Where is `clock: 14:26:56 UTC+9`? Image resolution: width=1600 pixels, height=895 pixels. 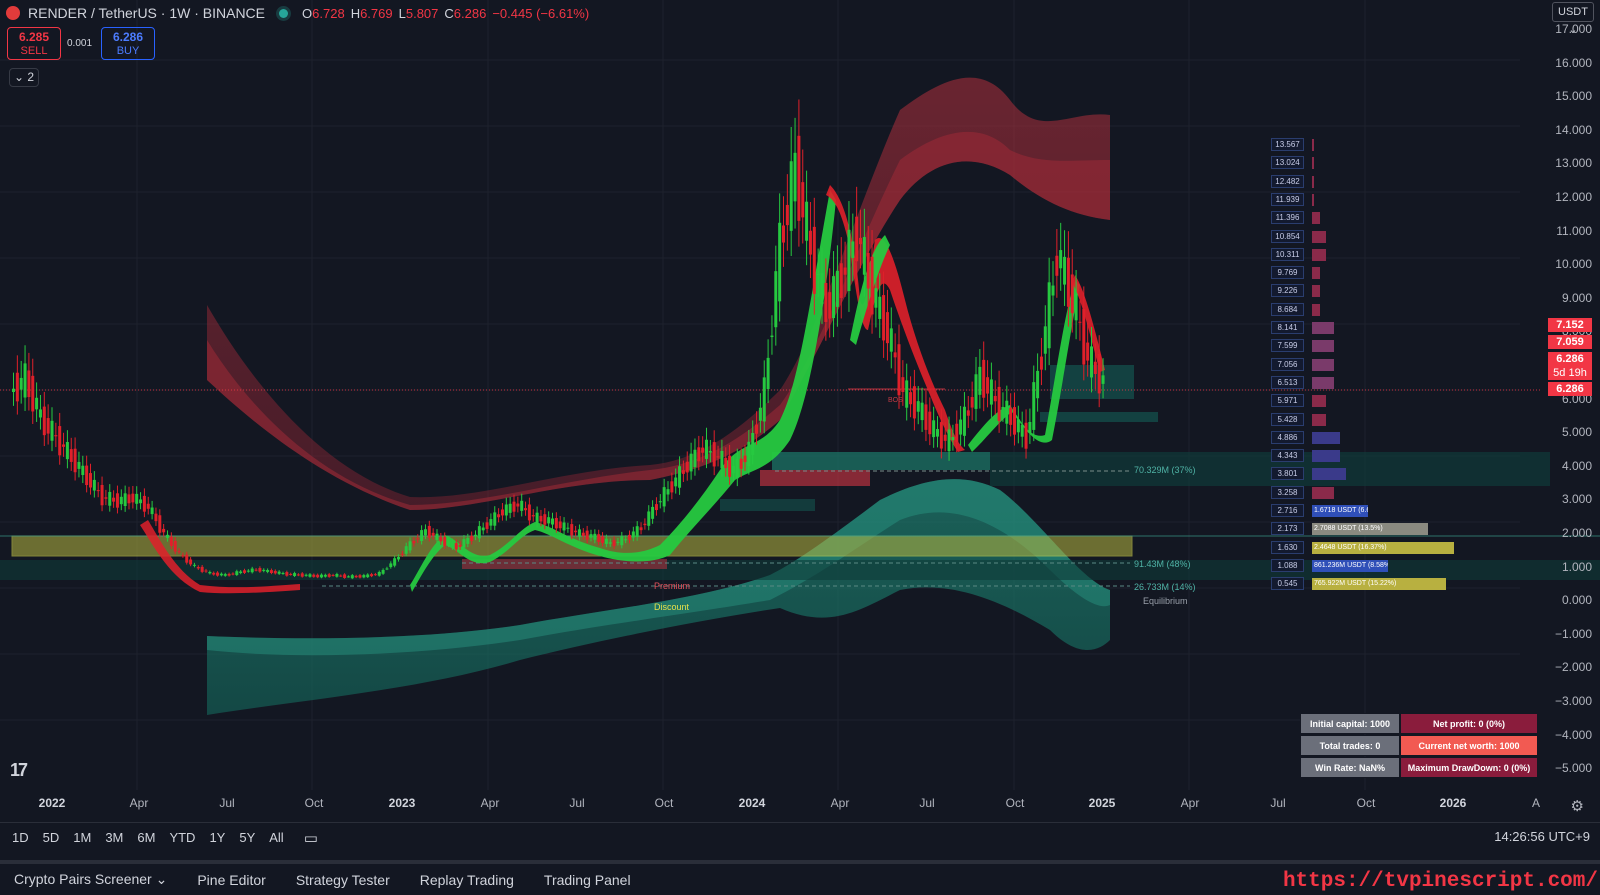 clock: 14:26:56 UTC+9 is located at coordinates (1542, 836).